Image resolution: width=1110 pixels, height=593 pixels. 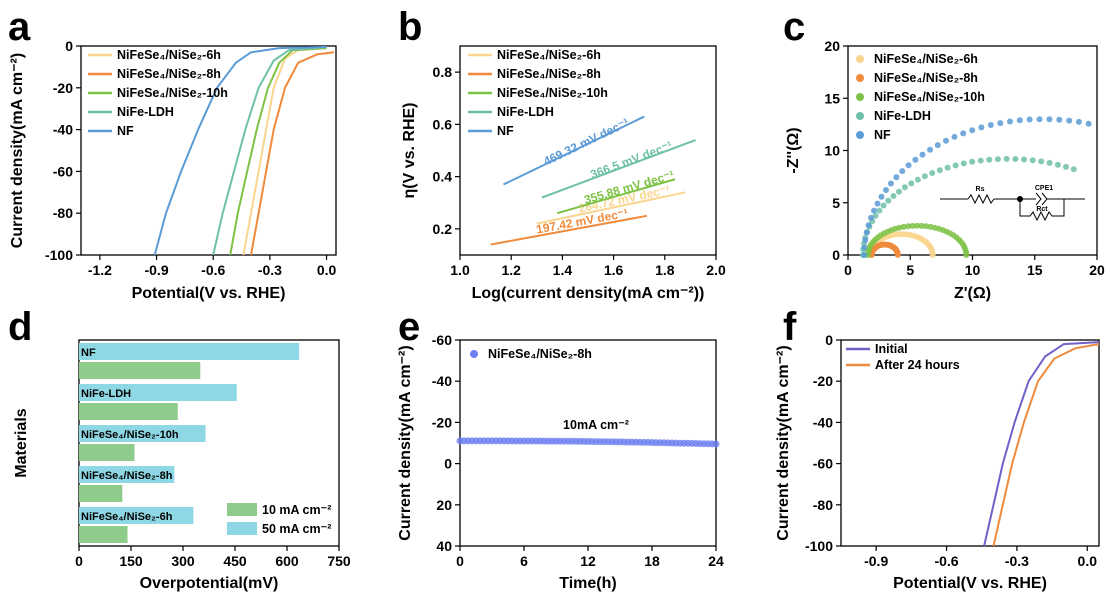 I want to click on category-label: NiFeSe₄/NiSe₂-10h, so click(x=130, y=435).